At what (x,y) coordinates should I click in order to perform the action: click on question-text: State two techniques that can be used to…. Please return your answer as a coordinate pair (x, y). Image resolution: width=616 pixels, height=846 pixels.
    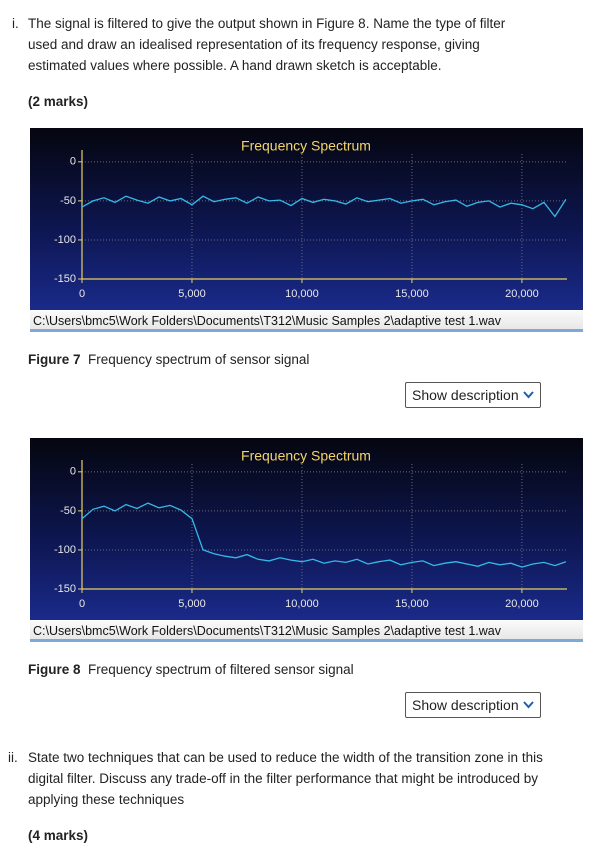
    Looking at the image, I should click on (285, 778).